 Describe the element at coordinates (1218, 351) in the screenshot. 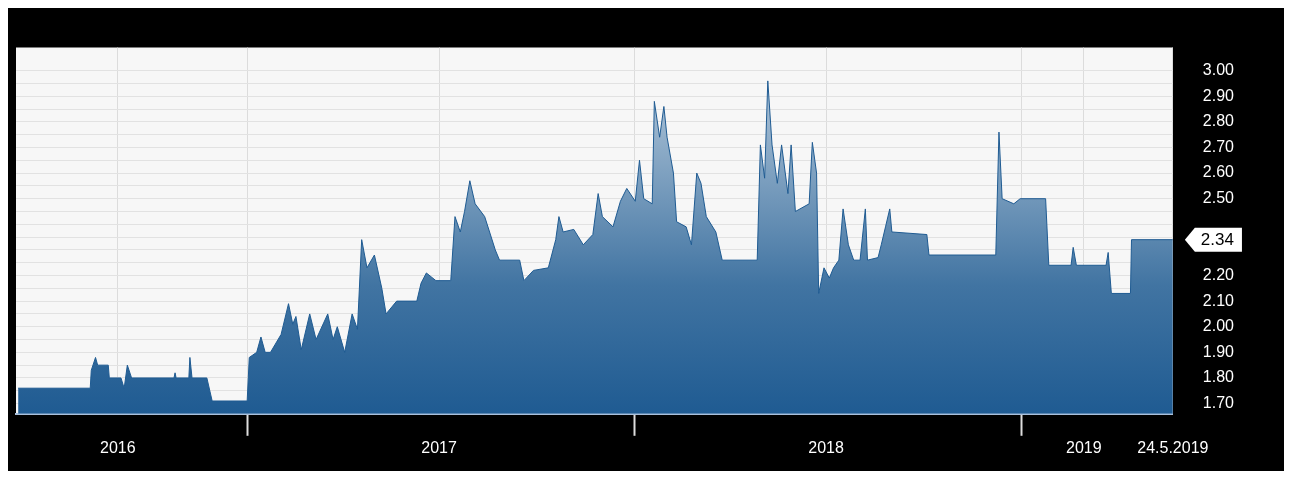

I see `y-tick-label: 1.90` at that location.